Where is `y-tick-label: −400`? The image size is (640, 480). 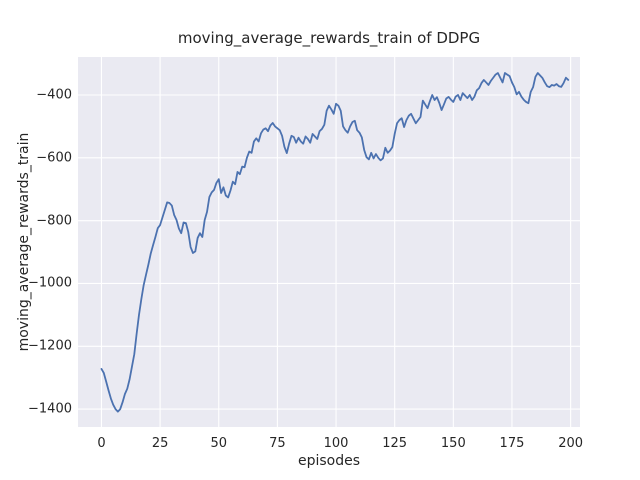 y-tick-label: −400 is located at coordinates (54, 95).